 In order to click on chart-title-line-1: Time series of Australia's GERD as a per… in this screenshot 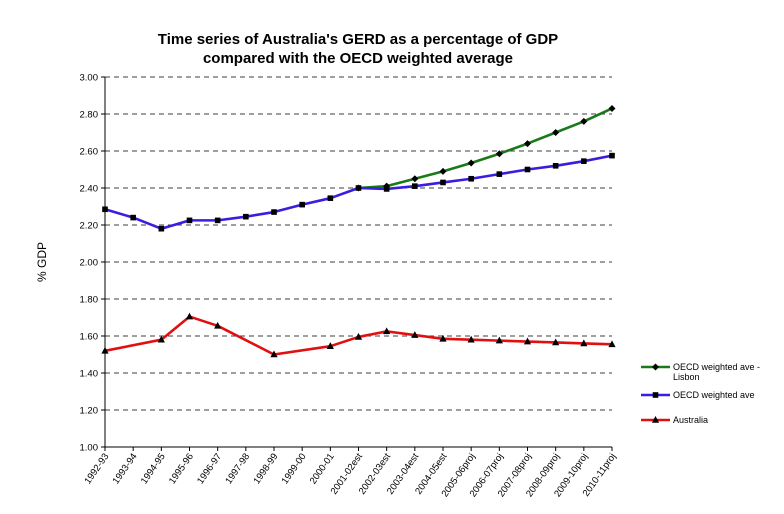, I will do `click(358, 39)`.